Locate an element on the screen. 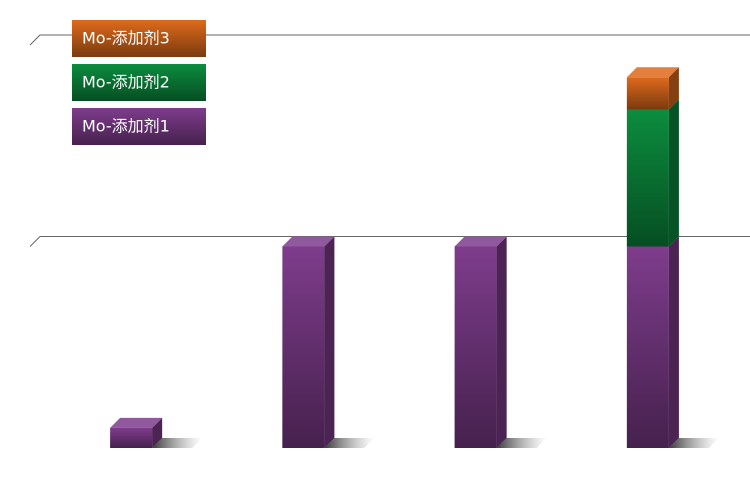 This screenshot has width=750, height=504. legend-label: Mo-添加剂2 is located at coordinates (126, 82).